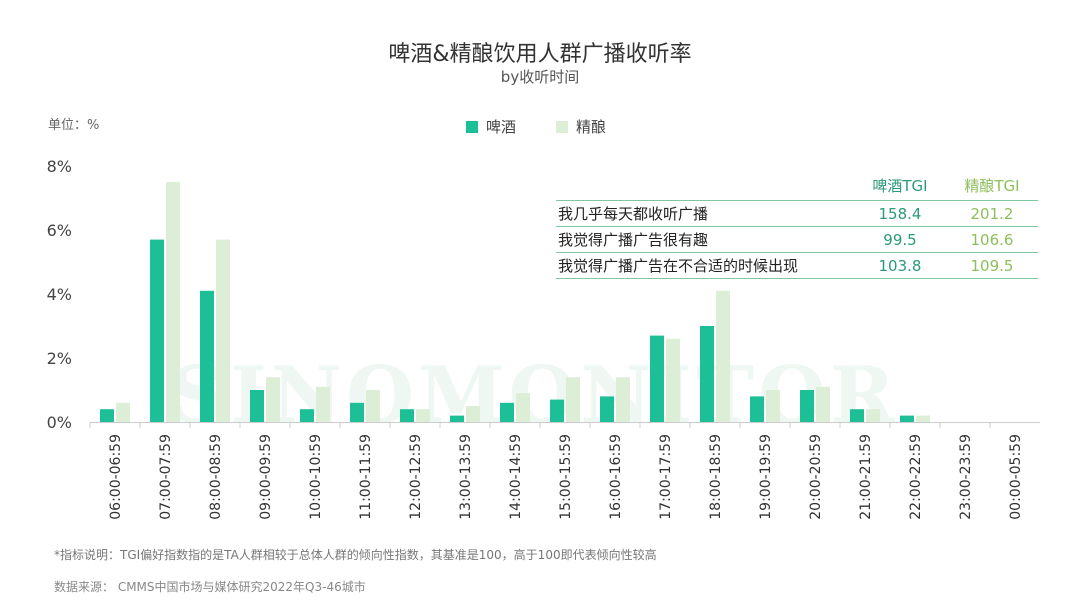 The height and width of the screenshot is (608, 1080). What do you see at coordinates (316, 477) in the screenshot?
I see `x-tick-label: 10:00-10:59` at bounding box center [316, 477].